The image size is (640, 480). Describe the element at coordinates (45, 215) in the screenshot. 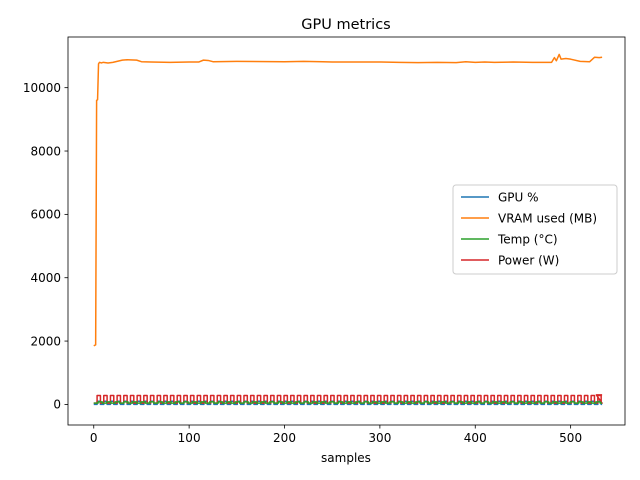

I see `y-tick-label: 6000` at that location.